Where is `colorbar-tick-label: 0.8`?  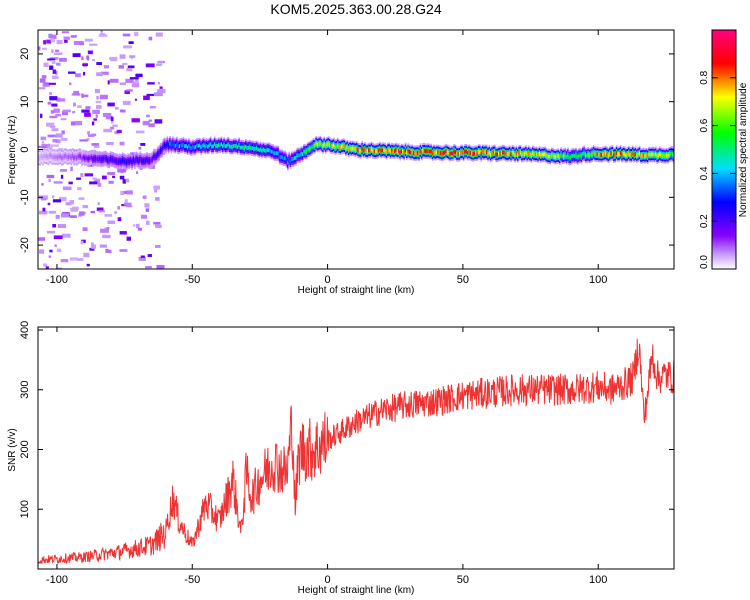 colorbar-tick-label: 0.8 is located at coordinates (704, 77).